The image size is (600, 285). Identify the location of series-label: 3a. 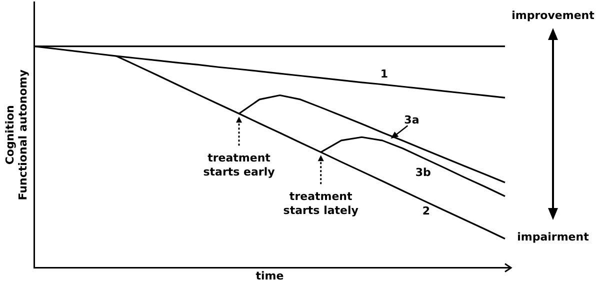
(412, 120).